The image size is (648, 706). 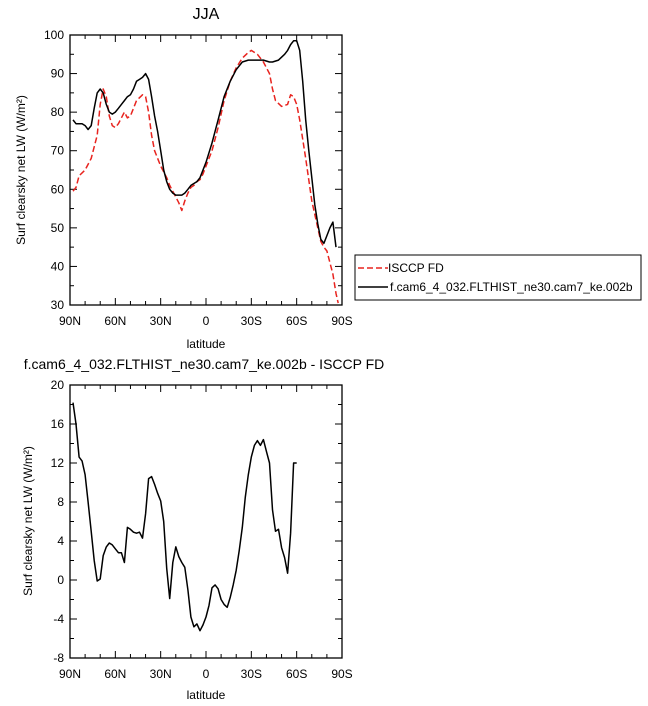 I want to click on bottom-chart-x-tick-labels: 90N 60N 30N 0 30S 60S 90S, so click(x=206, y=674).